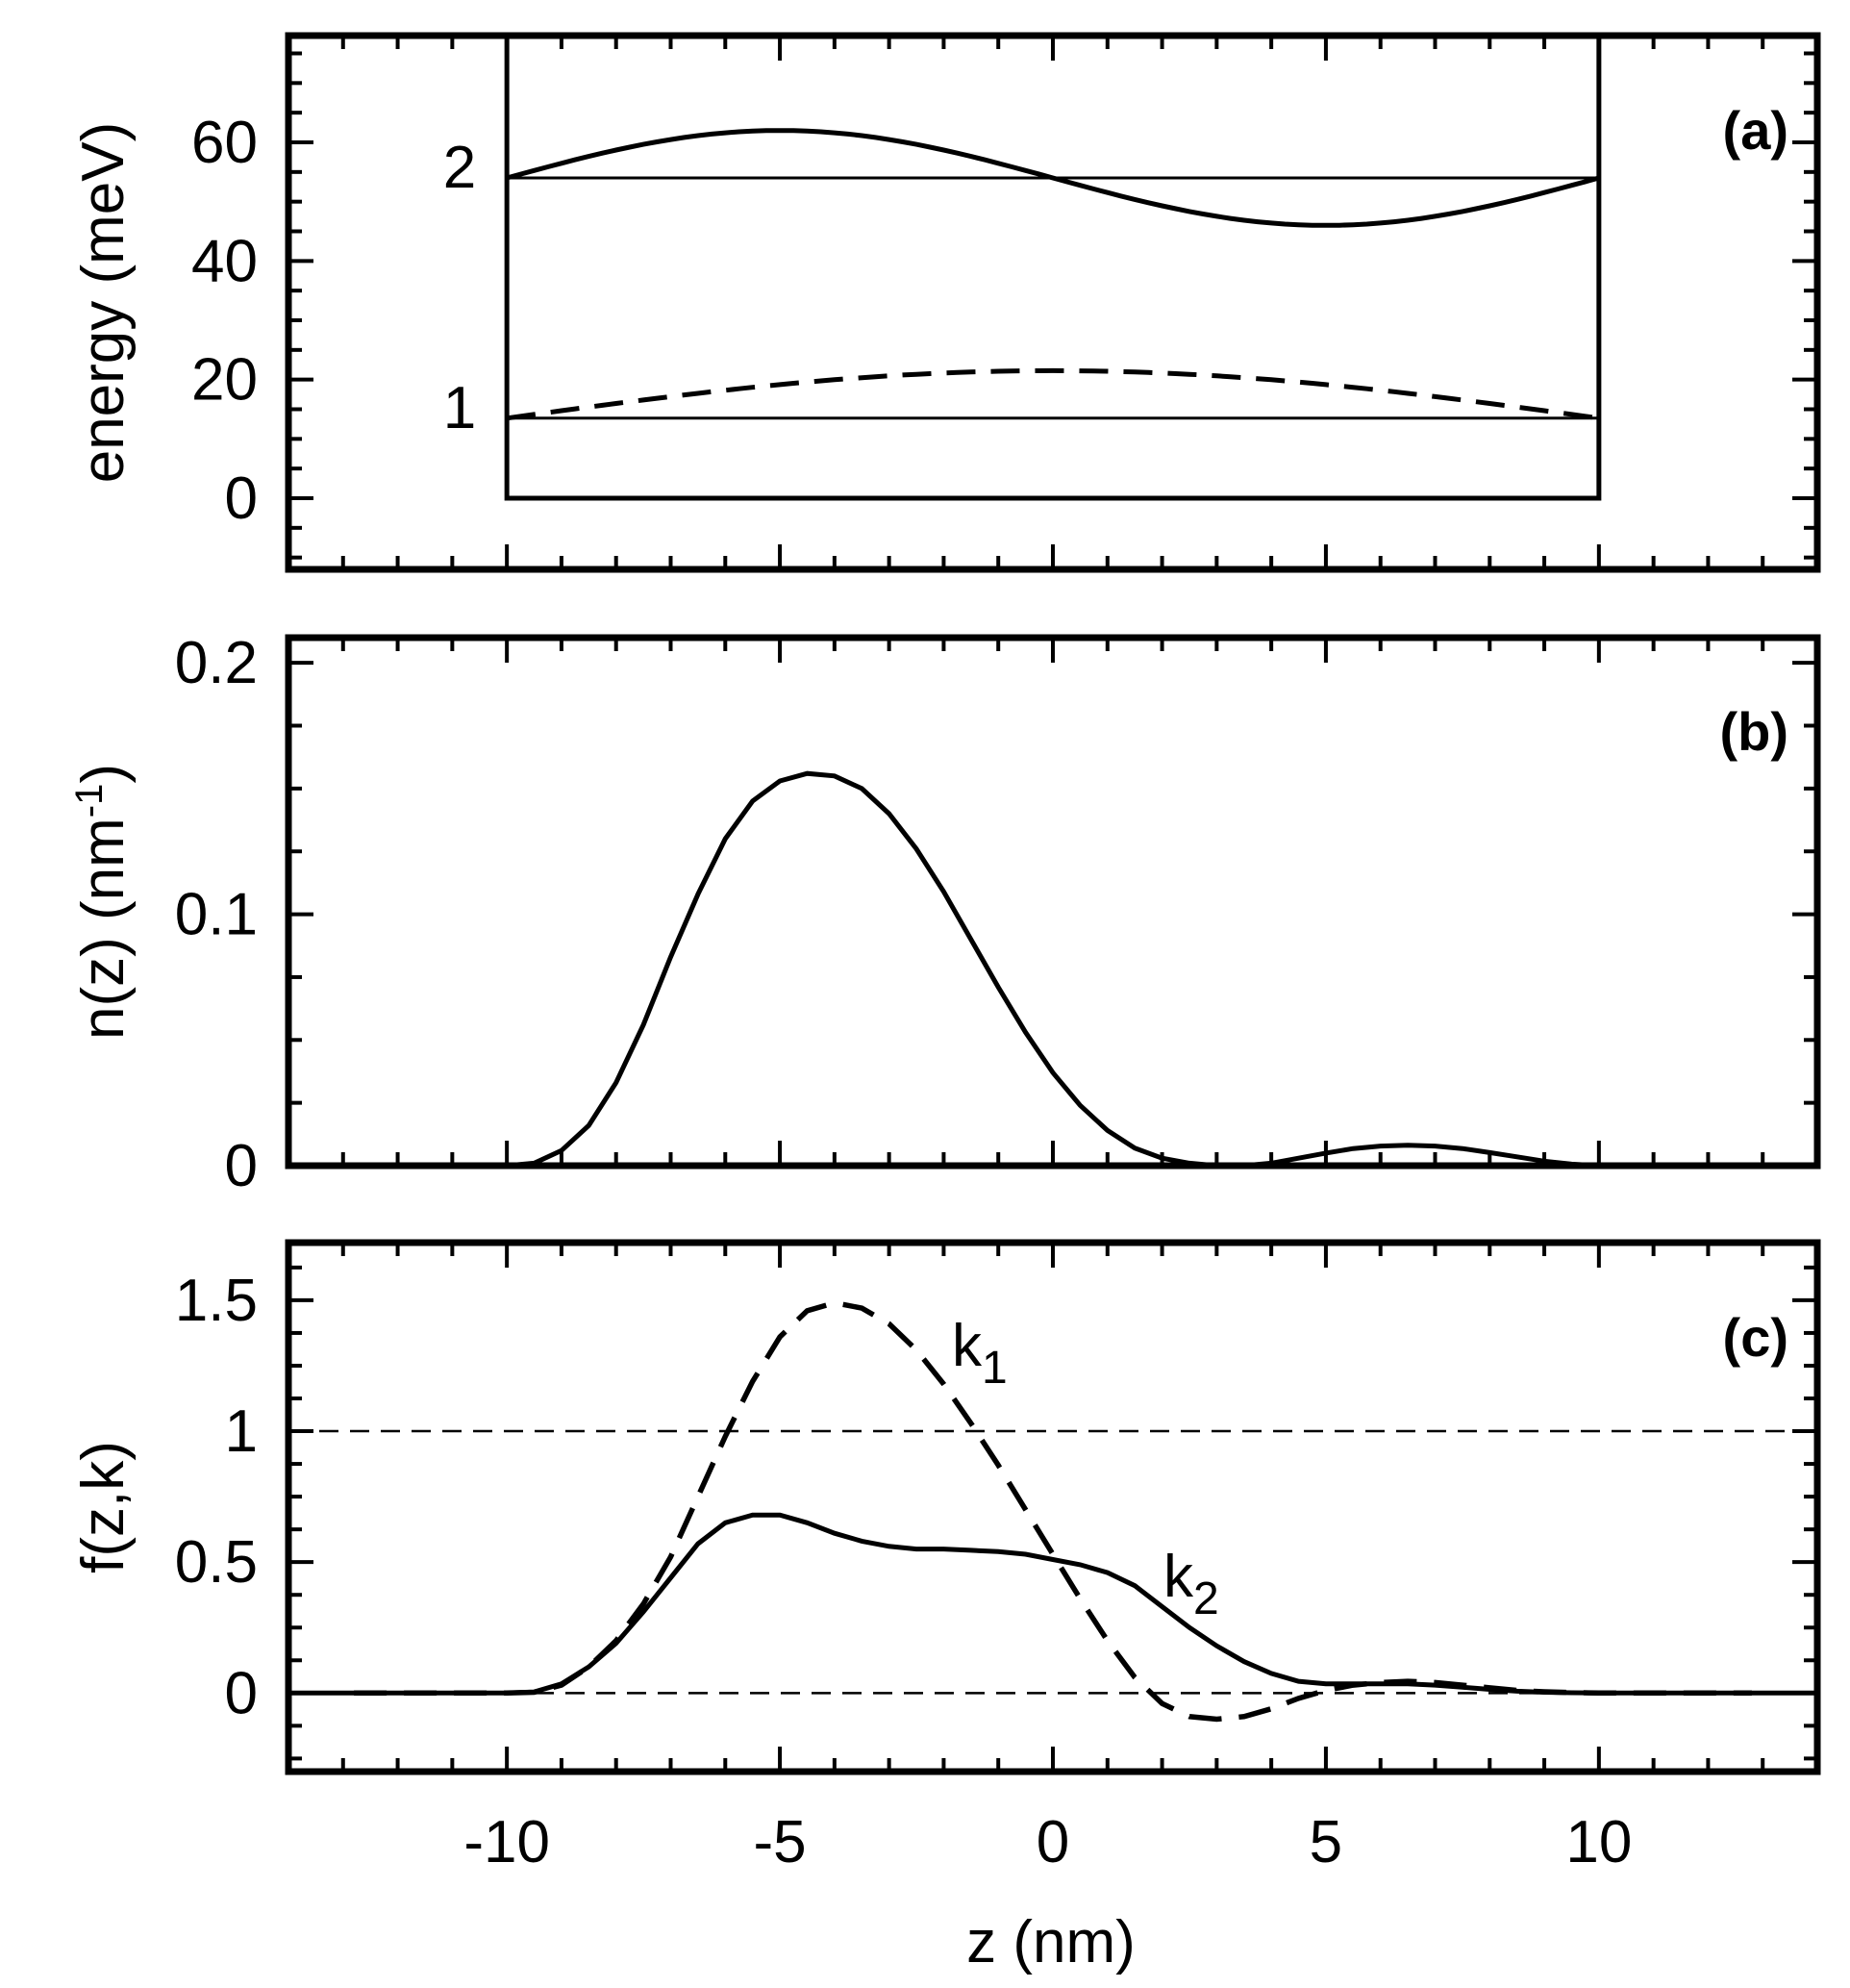 The image size is (1850, 1988). What do you see at coordinates (1326, 1842) in the screenshot?
I see `panel-c-xtick-label: 5` at bounding box center [1326, 1842].